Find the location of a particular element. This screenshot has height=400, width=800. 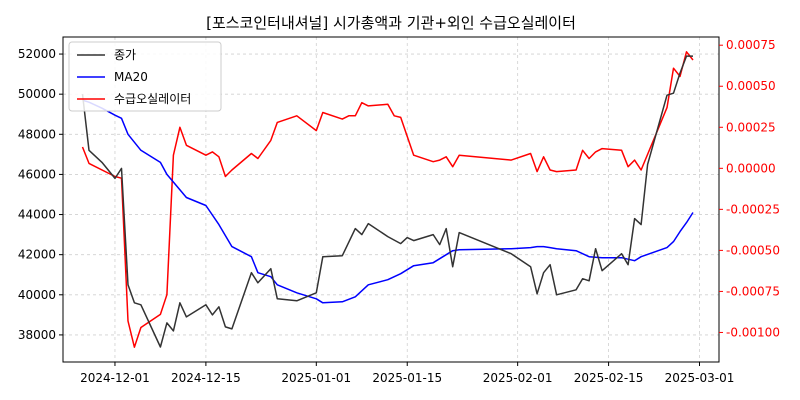

y-left-tick-label: 40000 is located at coordinates (37, 295).